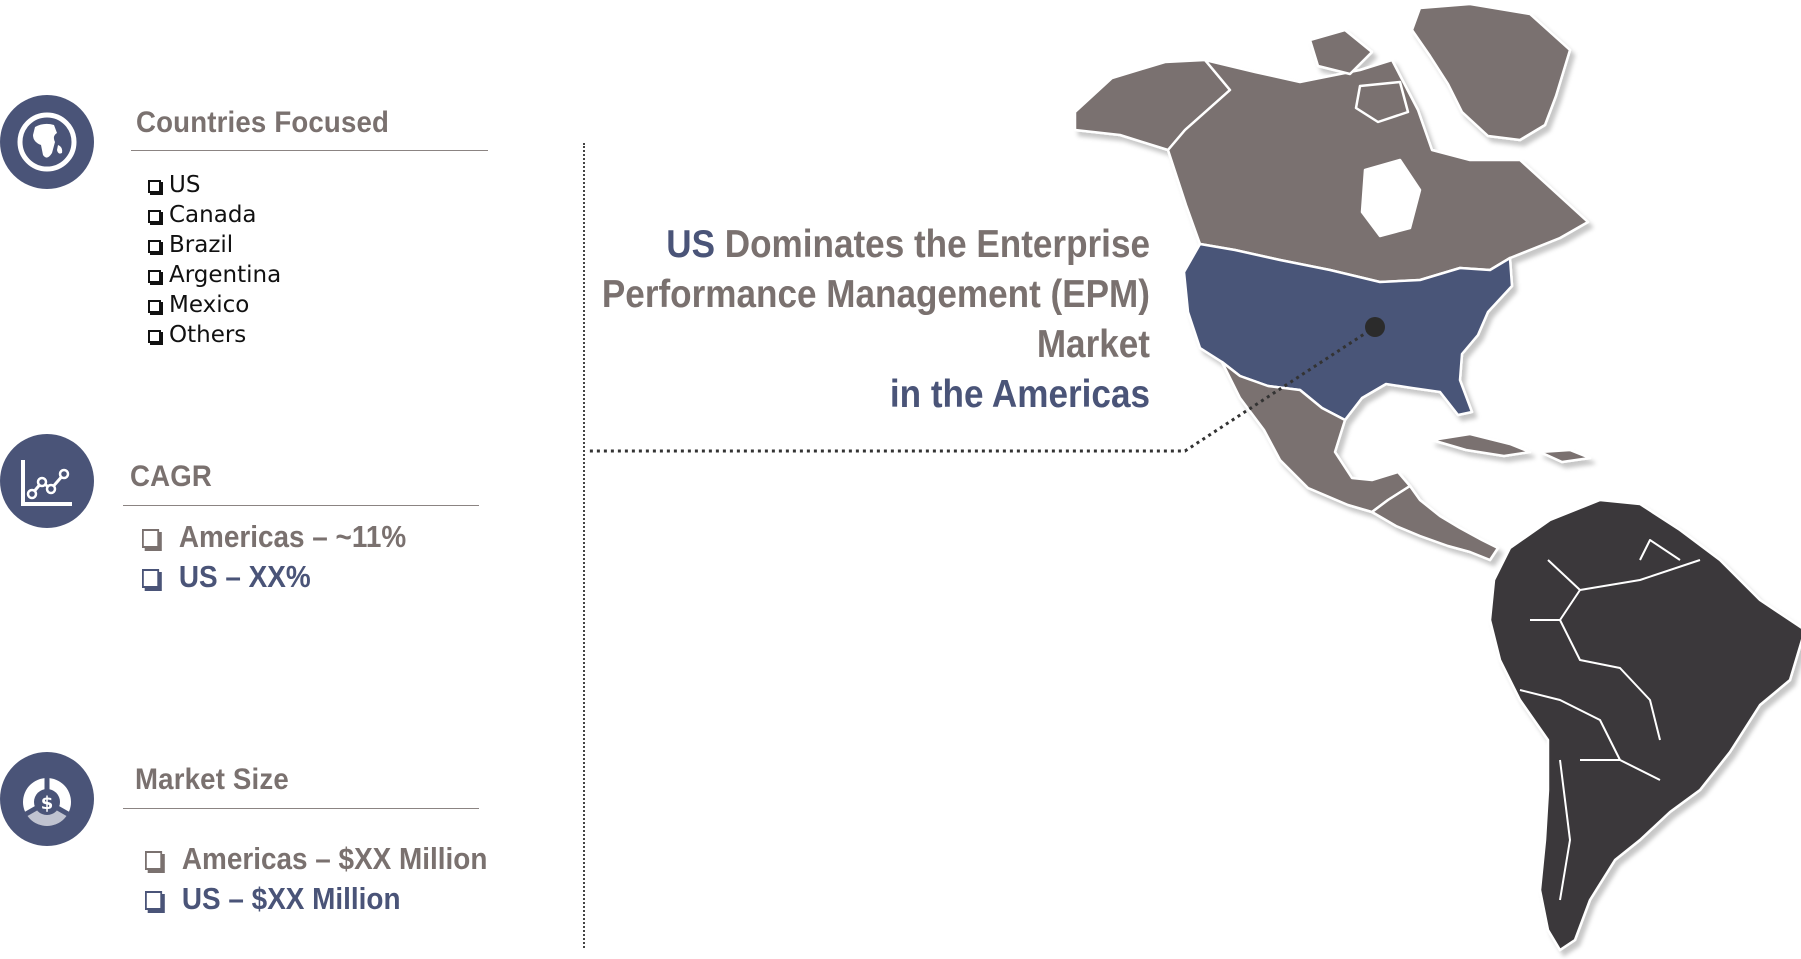 The width and height of the screenshot is (1801, 959). Describe the element at coordinates (1019, 394) in the screenshot. I see `headline-line-4: in the Americas` at that location.